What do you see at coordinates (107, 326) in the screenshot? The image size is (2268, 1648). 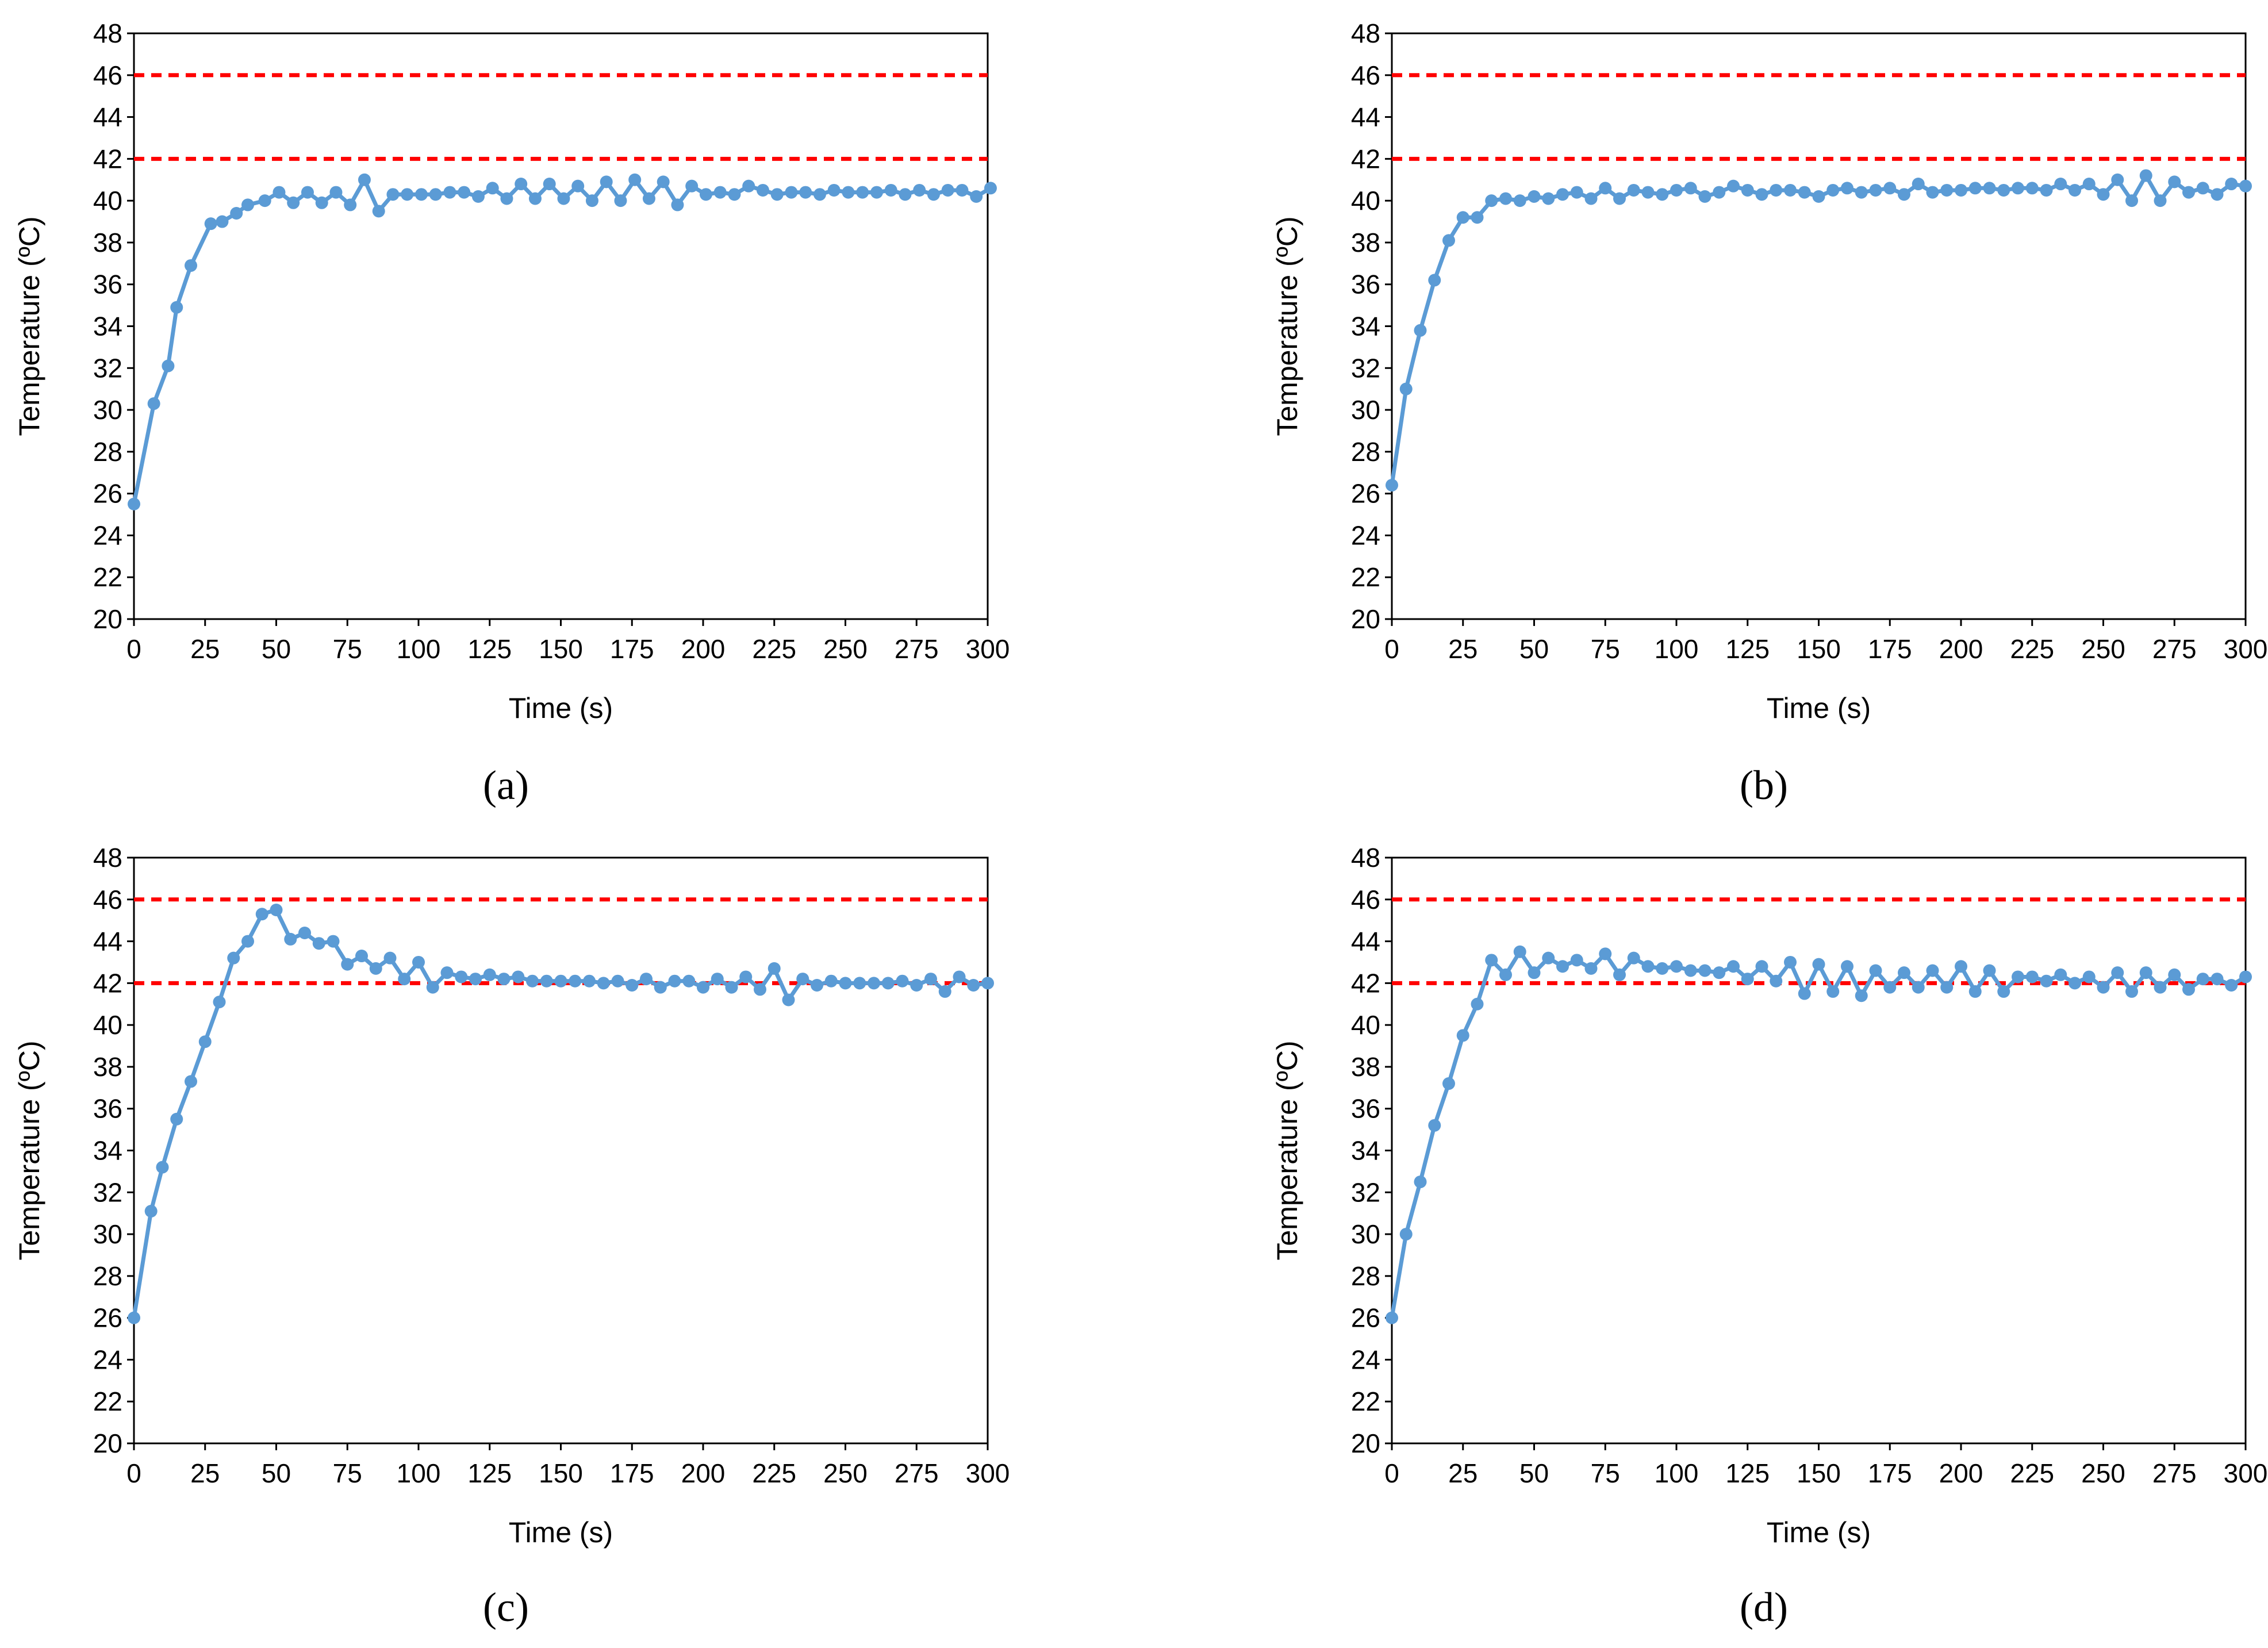 I see `y-tick-label: 34` at bounding box center [107, 326].